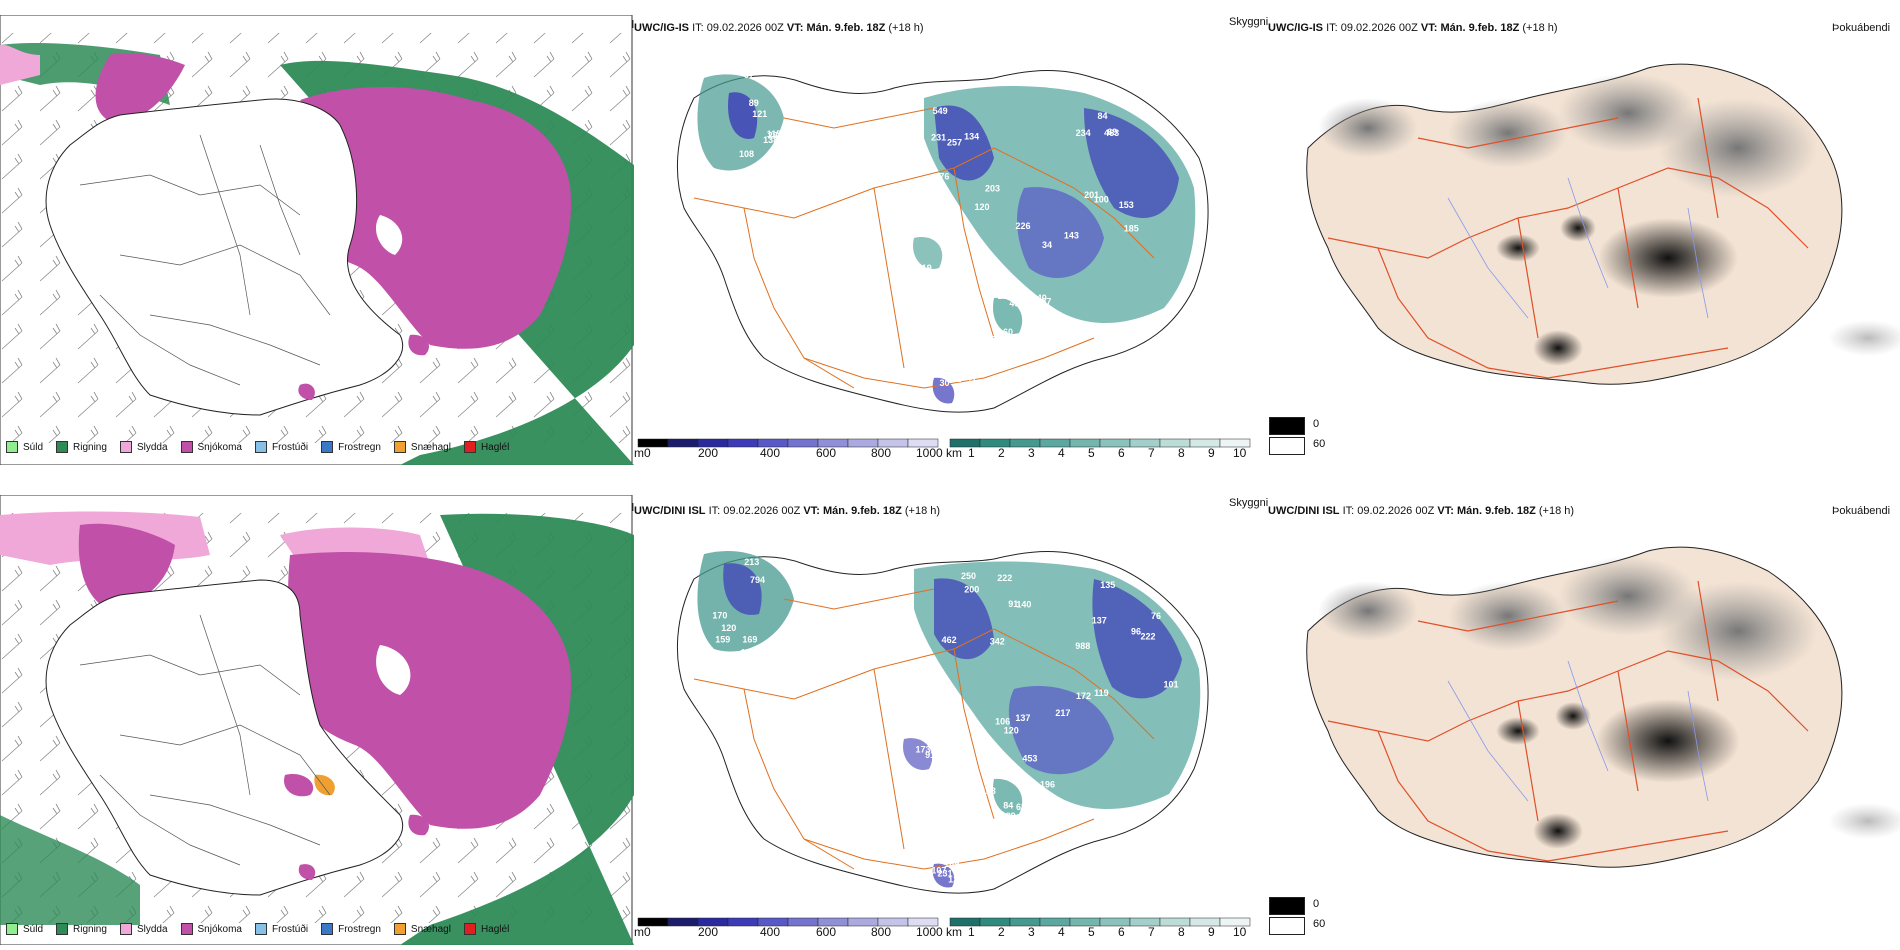 This screenshot has width=1900, height=950. I want to click on visibility-value-label: 167, so click(1043, 302).